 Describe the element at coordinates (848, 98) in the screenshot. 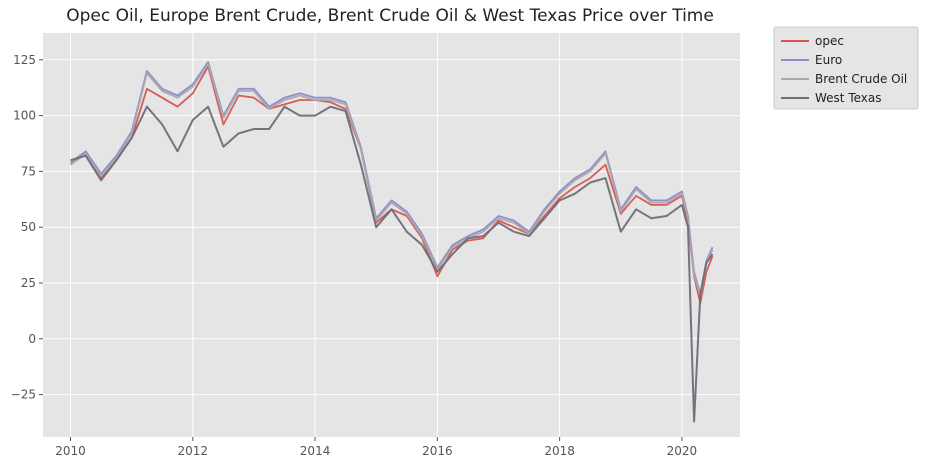

I see `legend-label: West Texas` at that location.